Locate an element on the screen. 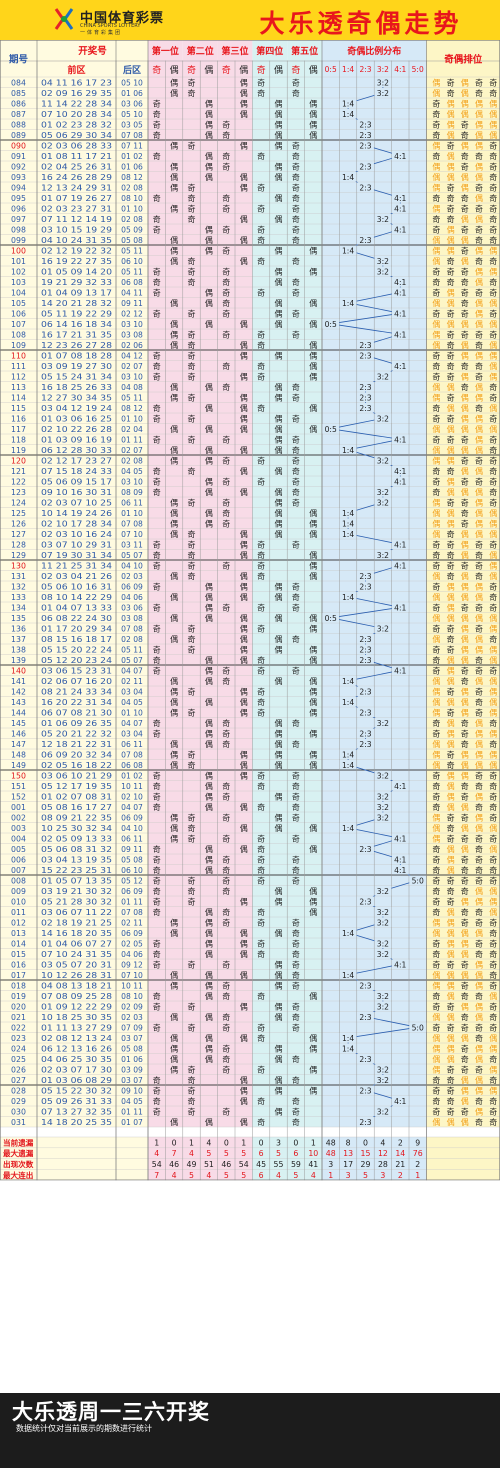 Image resolution: width=500 pixels, height=1468 pixels. back-numbers-cell: 06 09 is located at coordinates (132, 933).